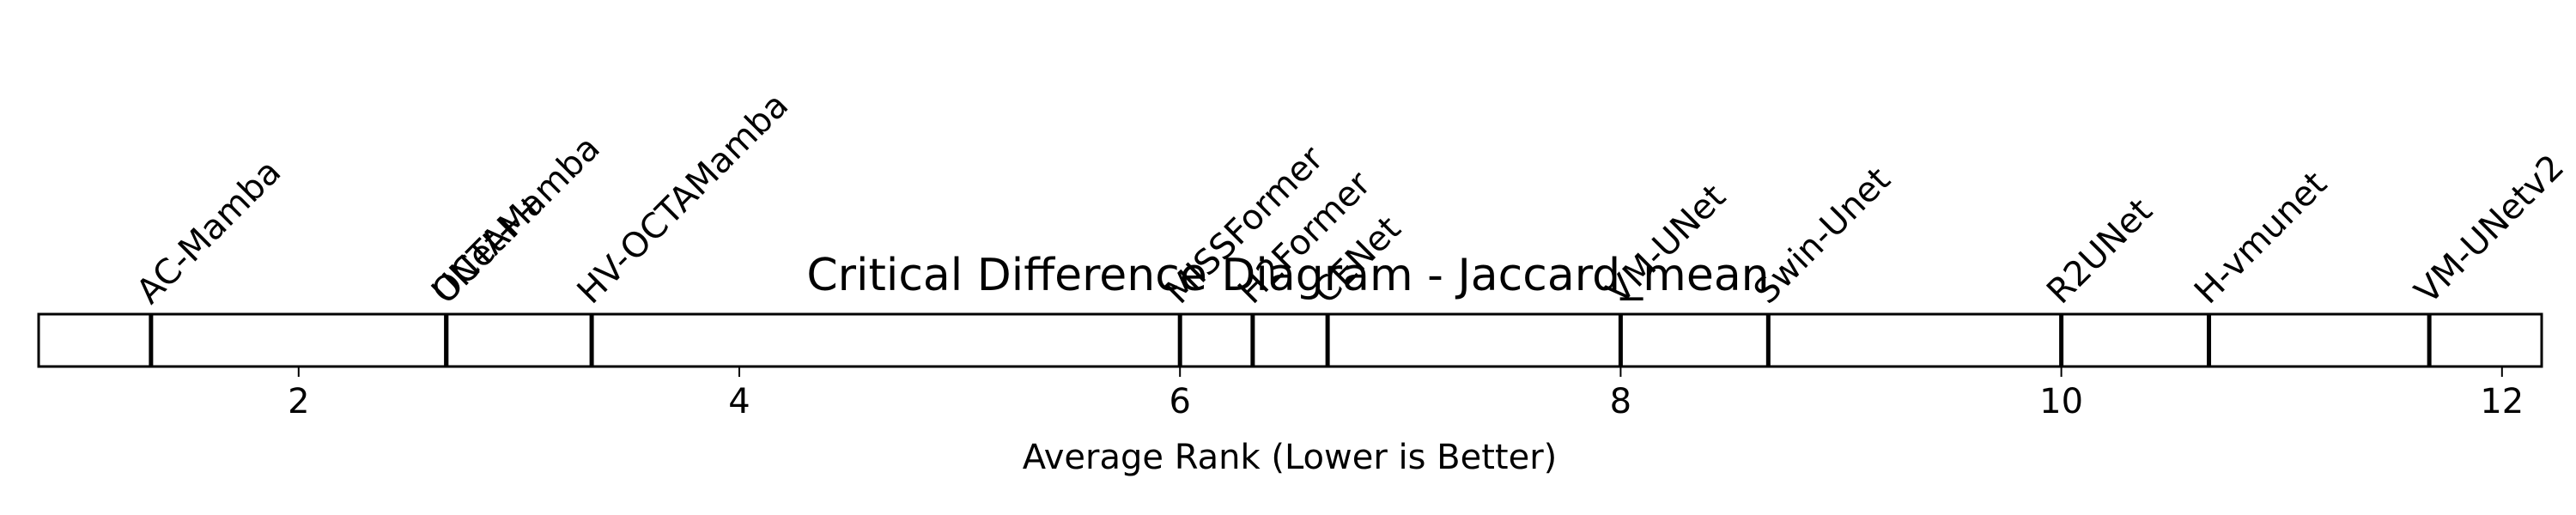  What do you see at coordinates (683, 199) in the screenshot?
I see `method-label: HV-OCTAMamba` at bounding box center [683, 199].